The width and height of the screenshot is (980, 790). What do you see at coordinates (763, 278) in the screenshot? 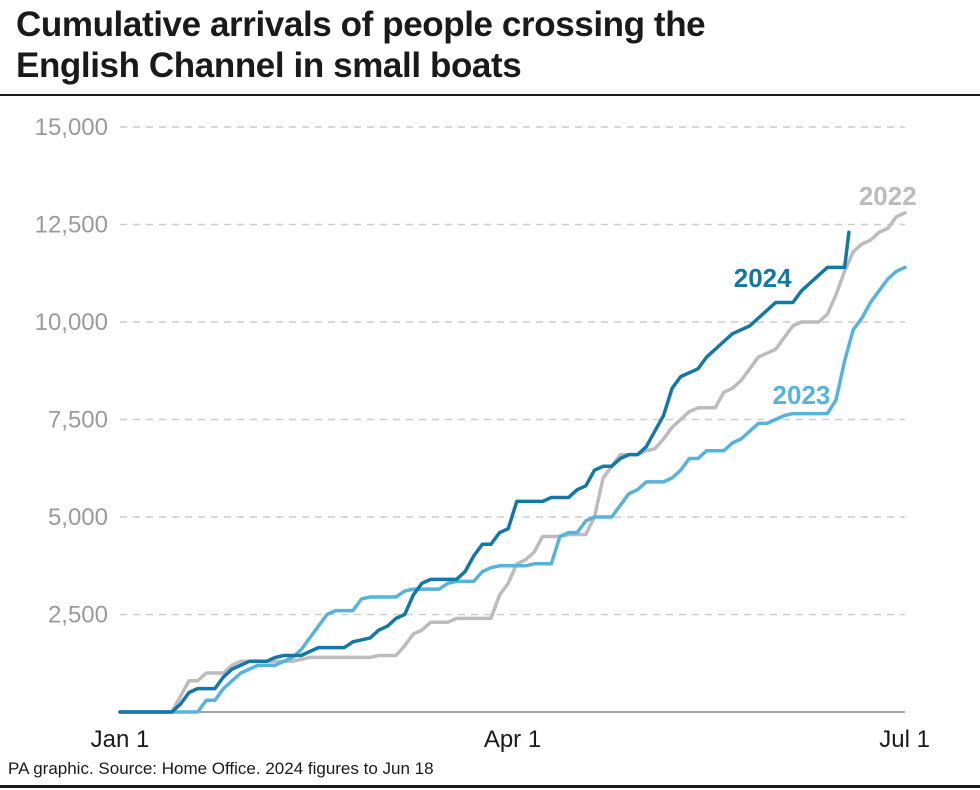
I see `series-label-2024: 2024` at bounding box center [763, 278].